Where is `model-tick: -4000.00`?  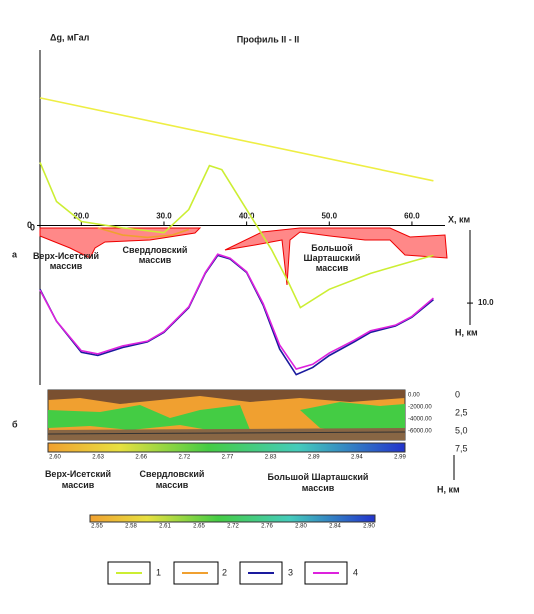 model-tick: -4000.00 is located at coordinates (420, 420).